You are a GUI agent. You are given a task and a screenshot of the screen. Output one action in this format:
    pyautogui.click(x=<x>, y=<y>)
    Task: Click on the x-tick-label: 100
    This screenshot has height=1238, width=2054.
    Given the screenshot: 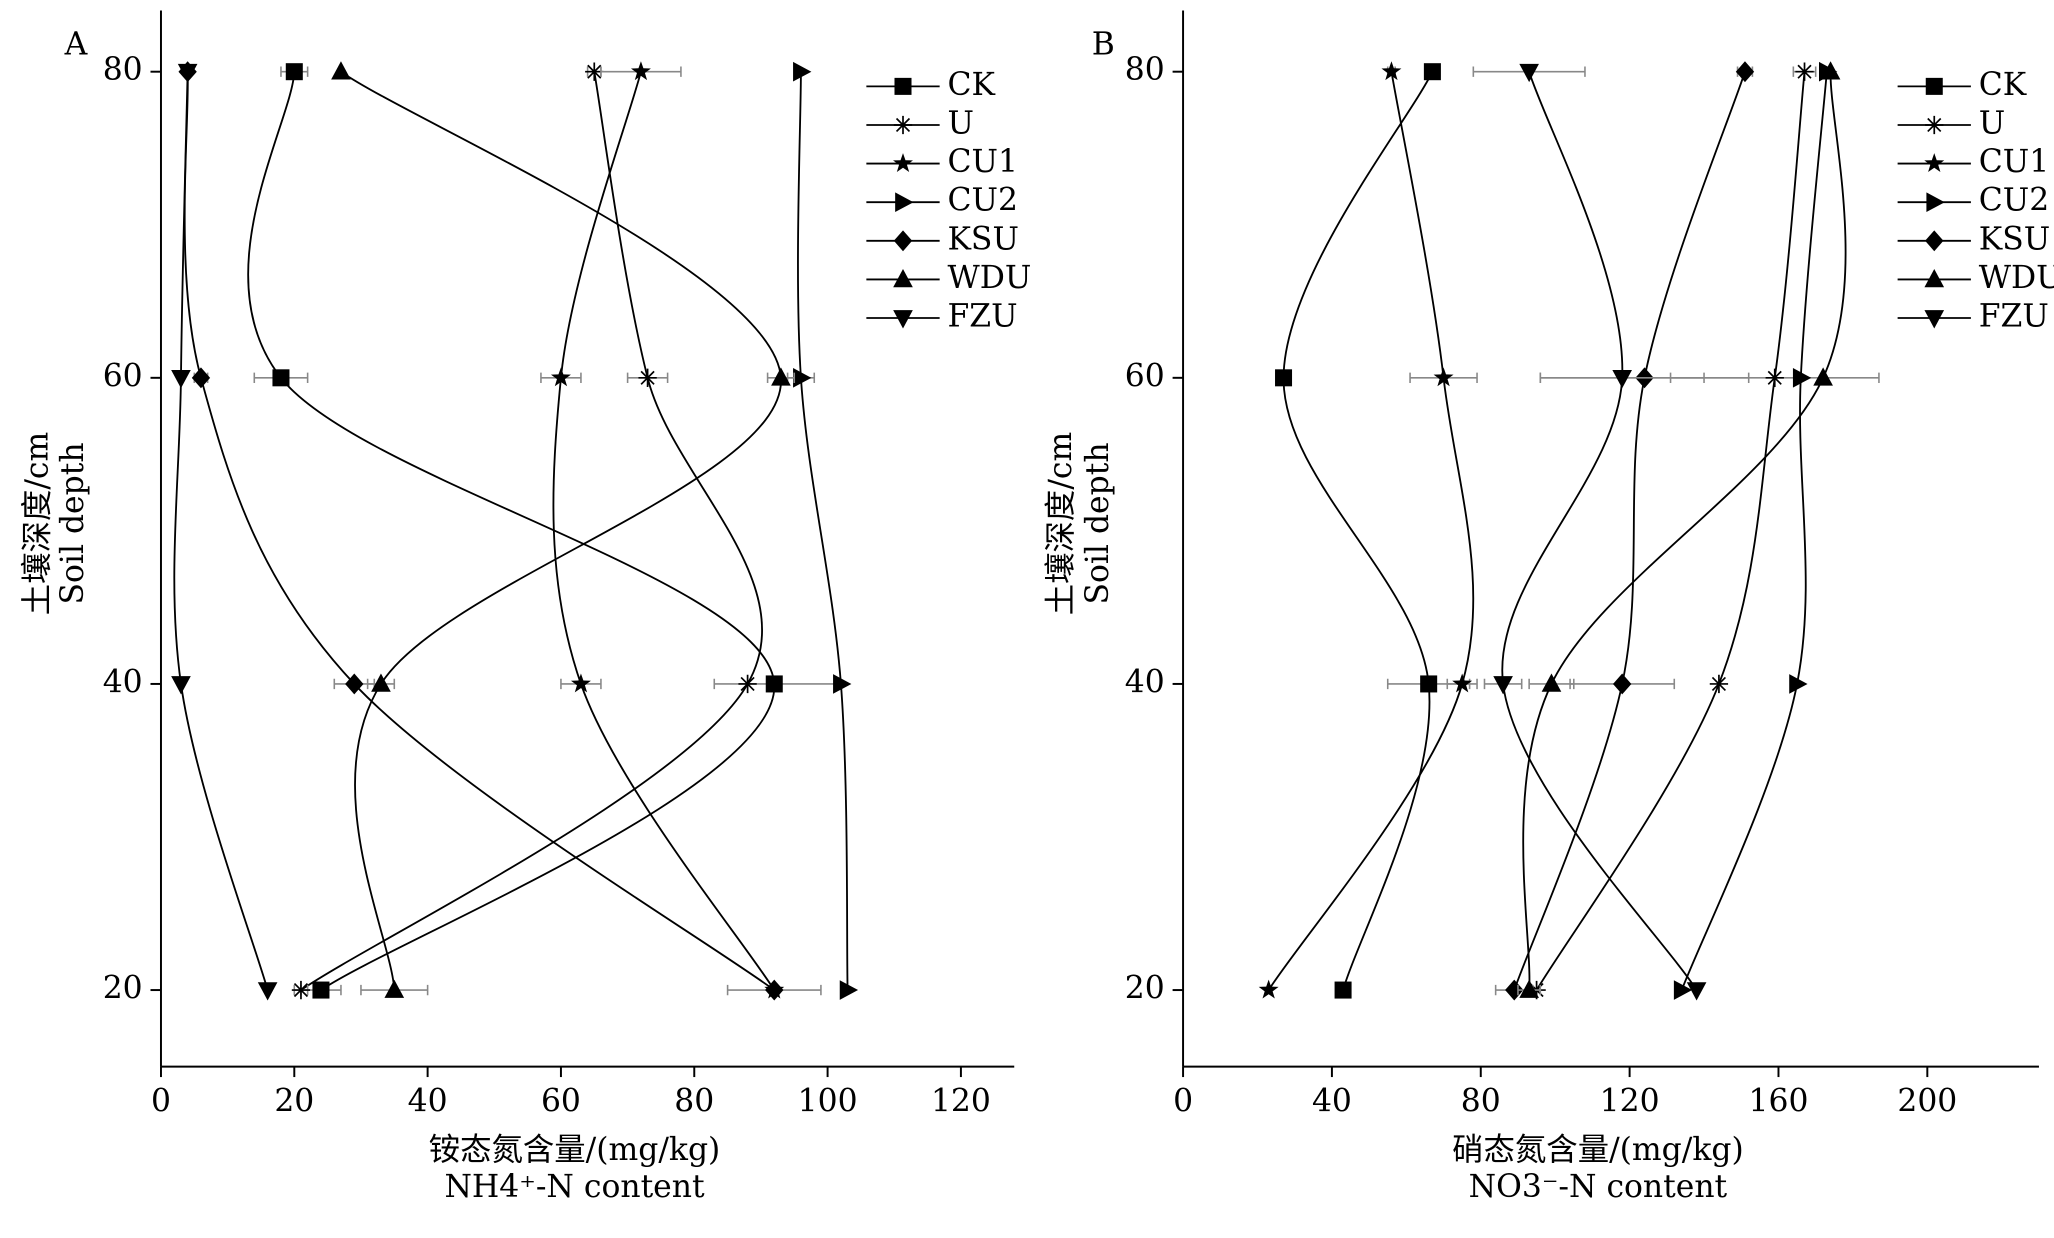 What is the action you would take?
    pyautogui.click(x=828, y=1102)
    